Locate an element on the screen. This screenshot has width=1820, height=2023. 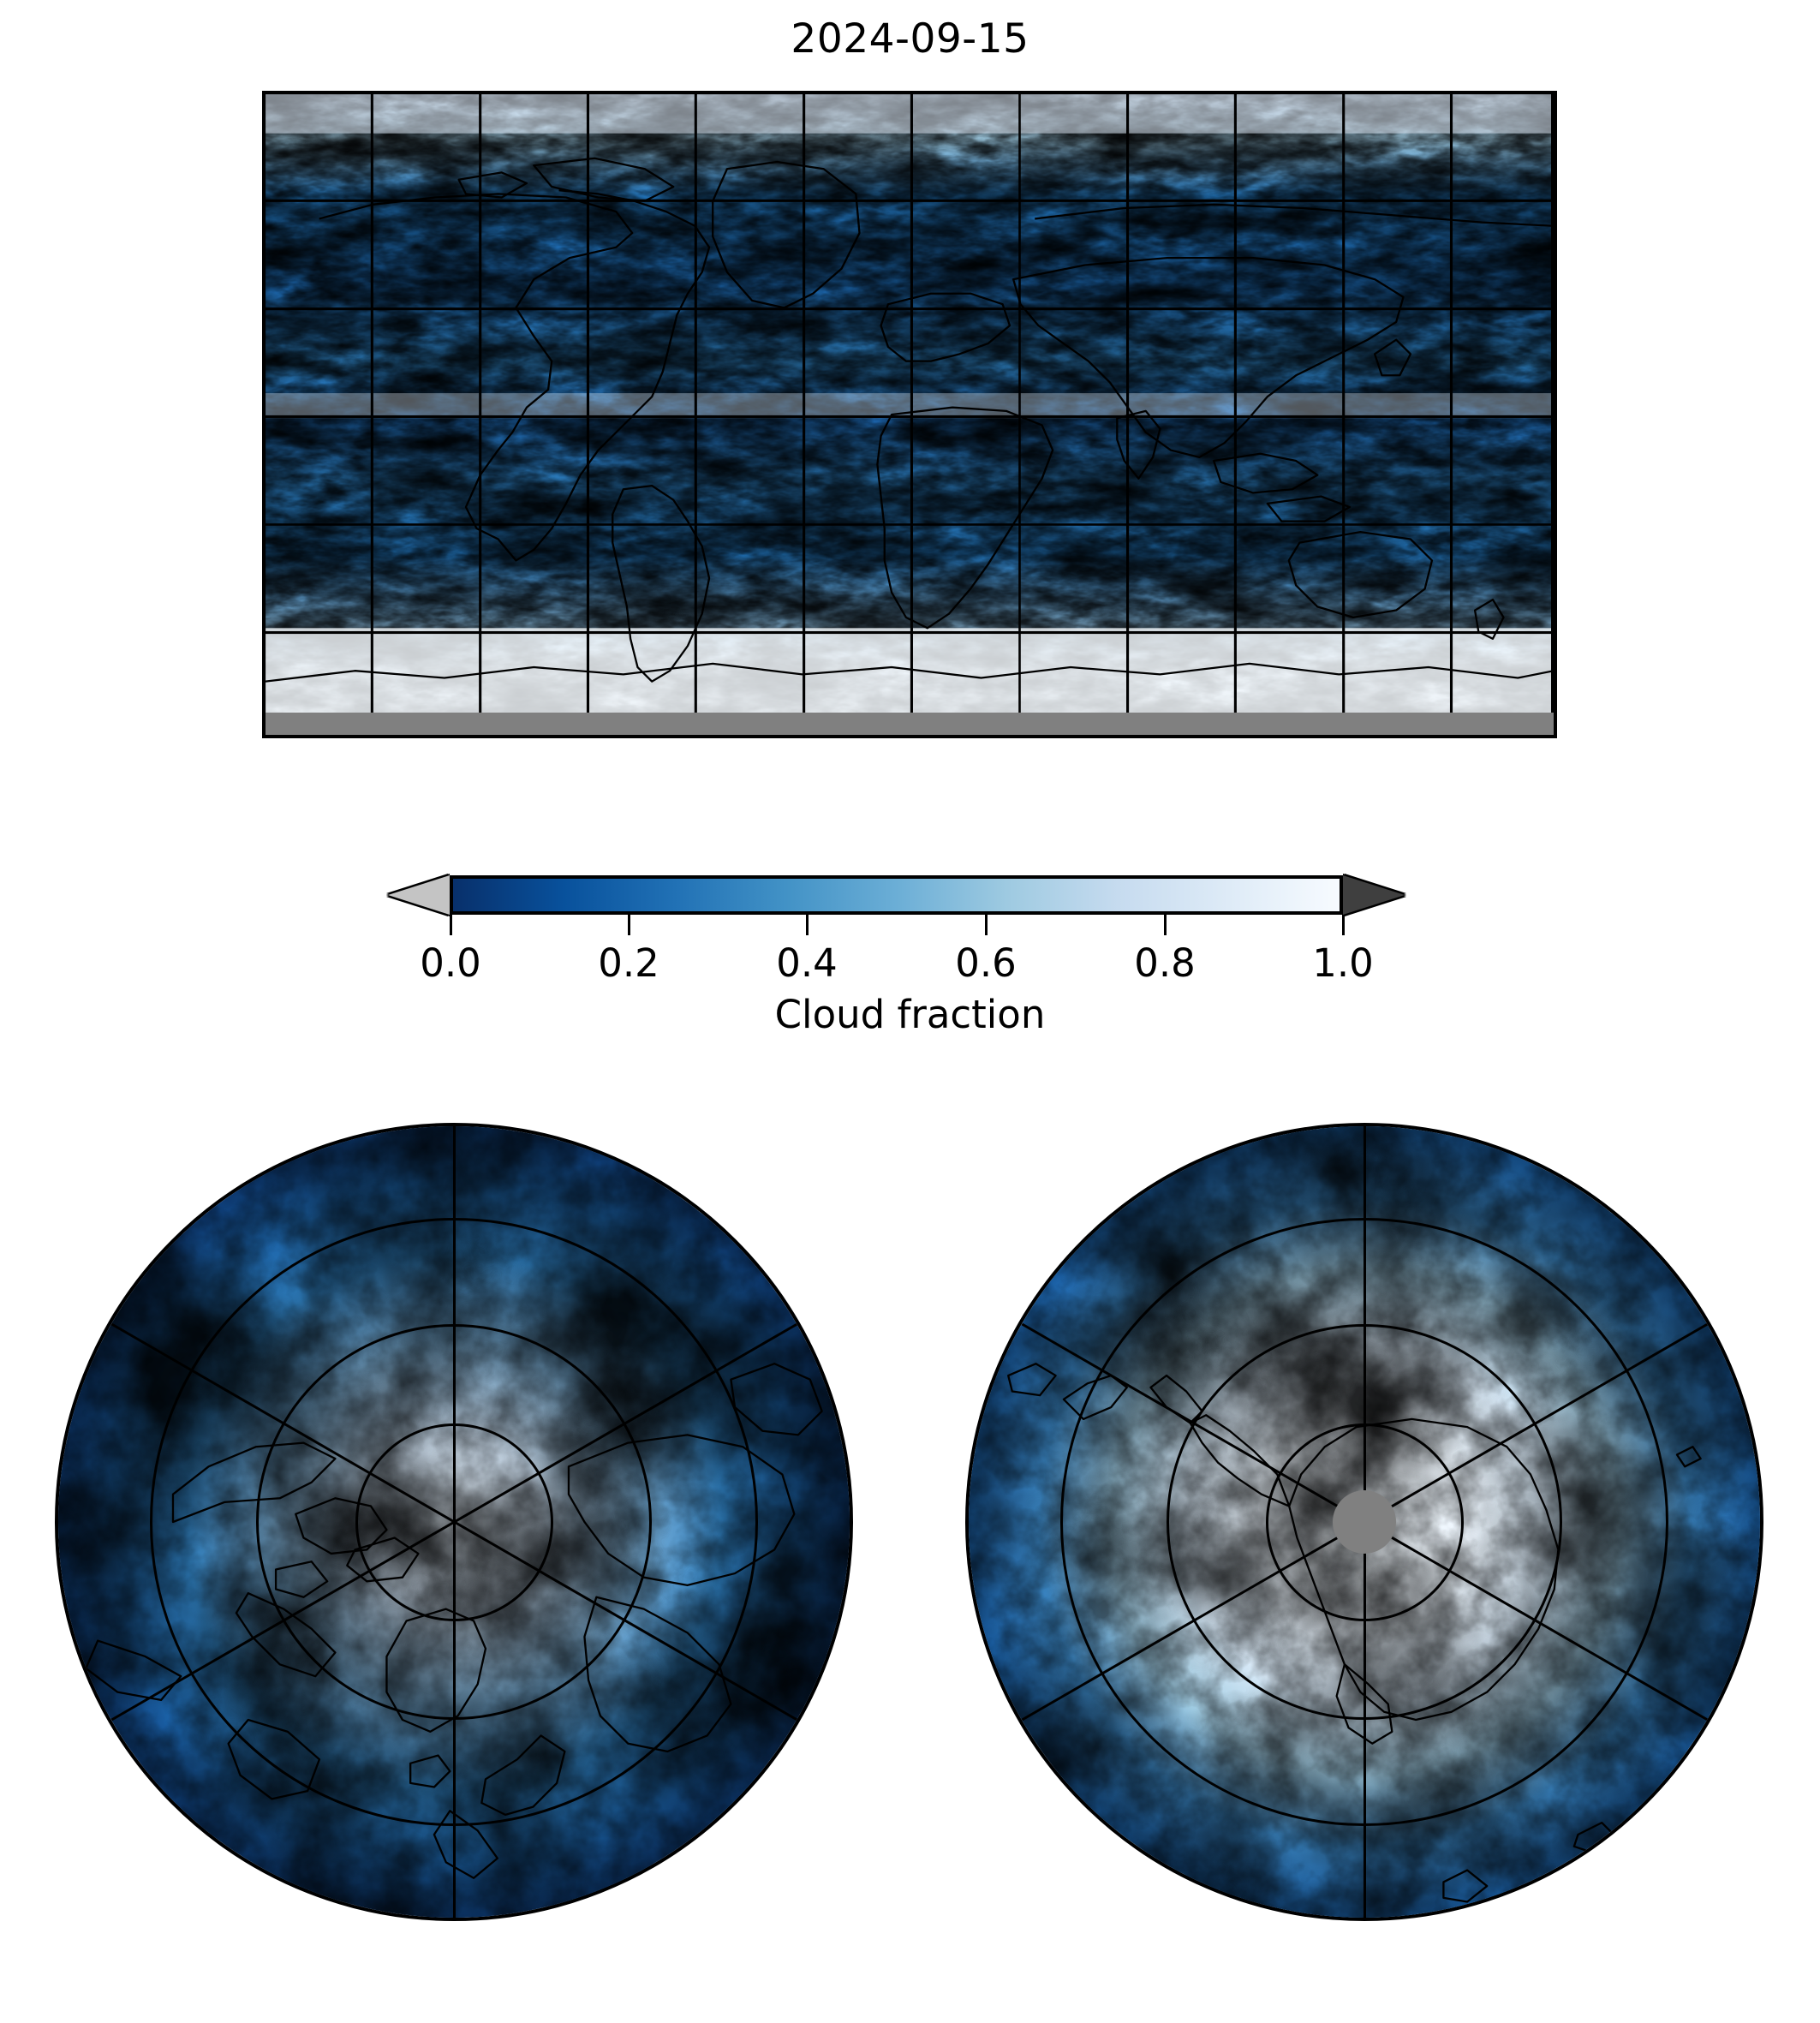
colorbar: 0.0 0.2 0.4 0.6 0.8 1.0 Cloud fraction is located at coordinates (910, 951).